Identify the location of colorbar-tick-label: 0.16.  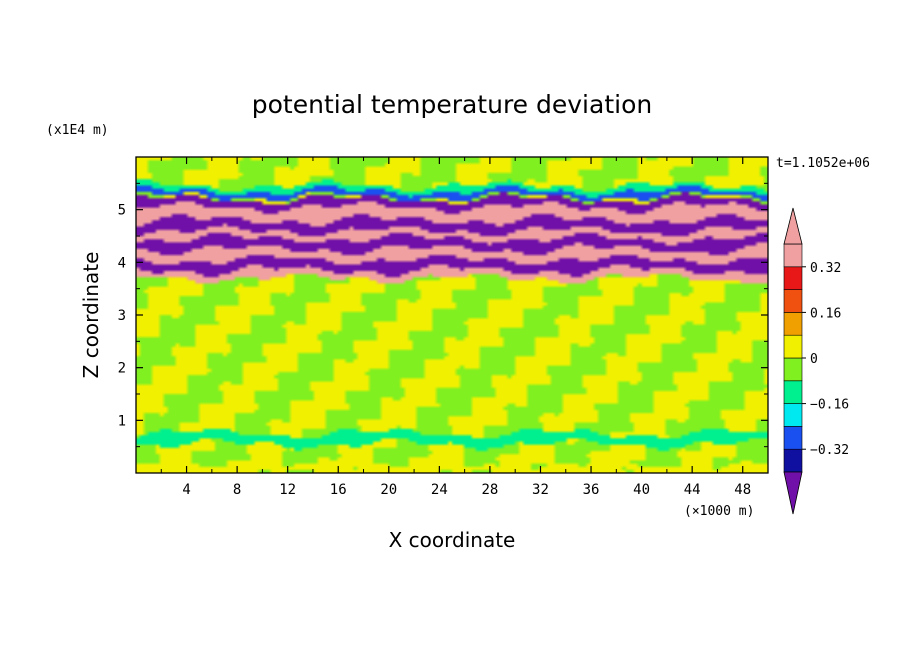
(825, 313).